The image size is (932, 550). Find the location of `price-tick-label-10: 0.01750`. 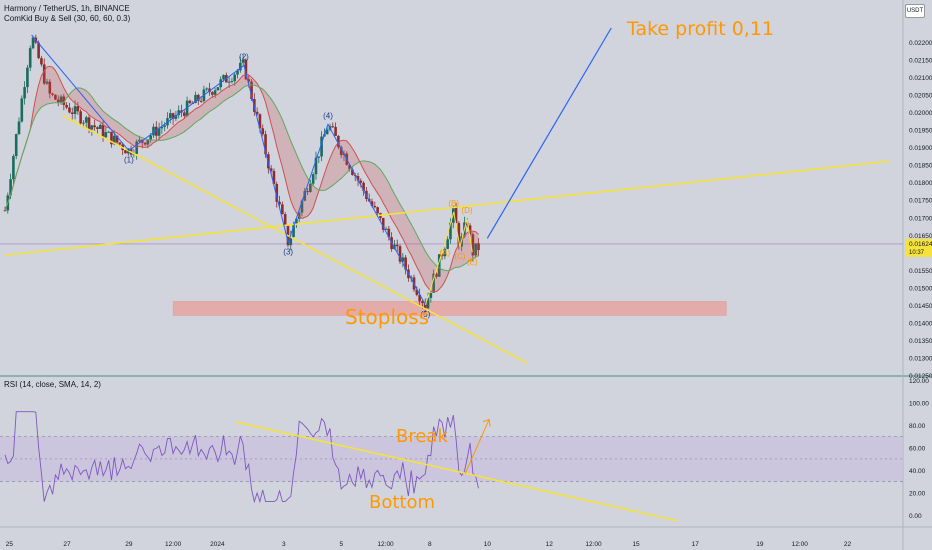

price-tick-label-10: 0.01750 is located at coordinates (920, 201).